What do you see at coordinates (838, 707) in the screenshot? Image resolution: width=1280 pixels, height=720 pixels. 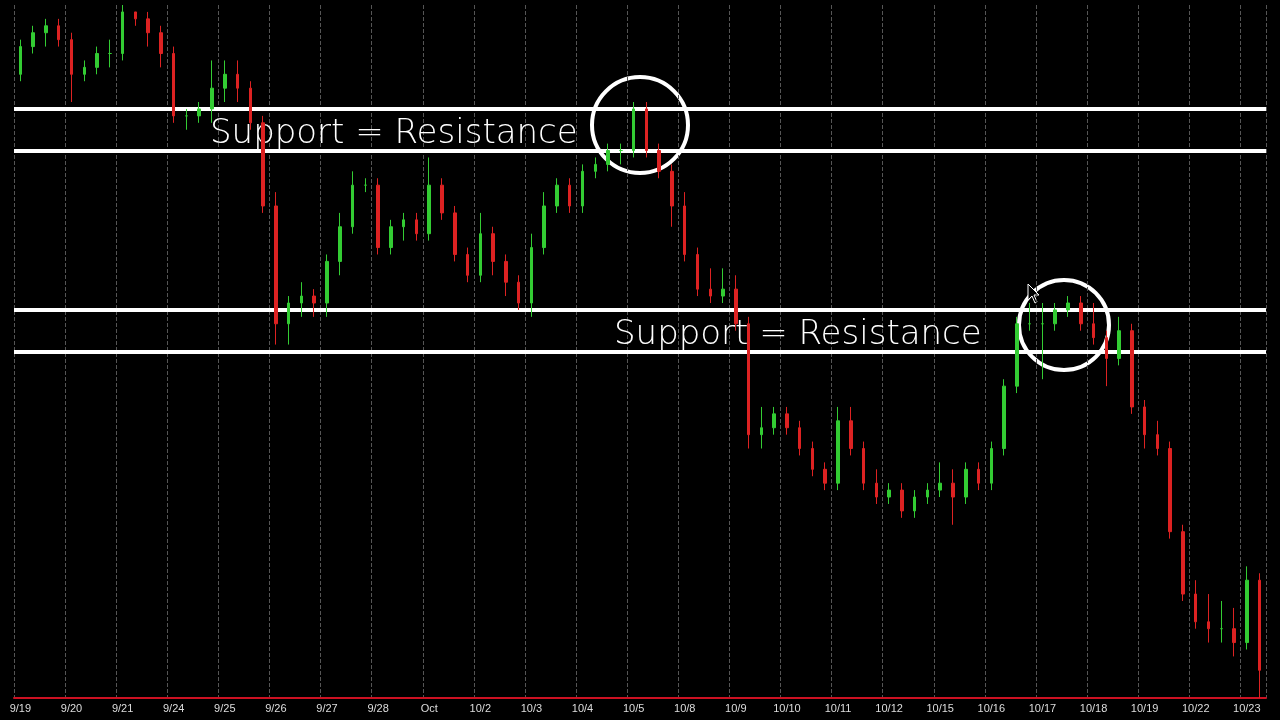 I see `x-tick-label: 10/11` at bounding box center [838, 707].